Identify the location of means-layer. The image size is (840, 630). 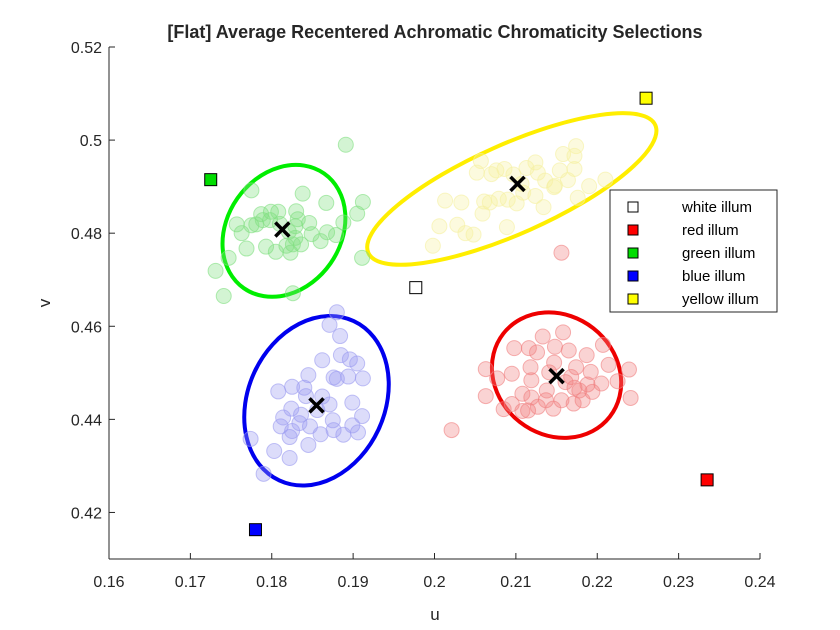
(419, 294).